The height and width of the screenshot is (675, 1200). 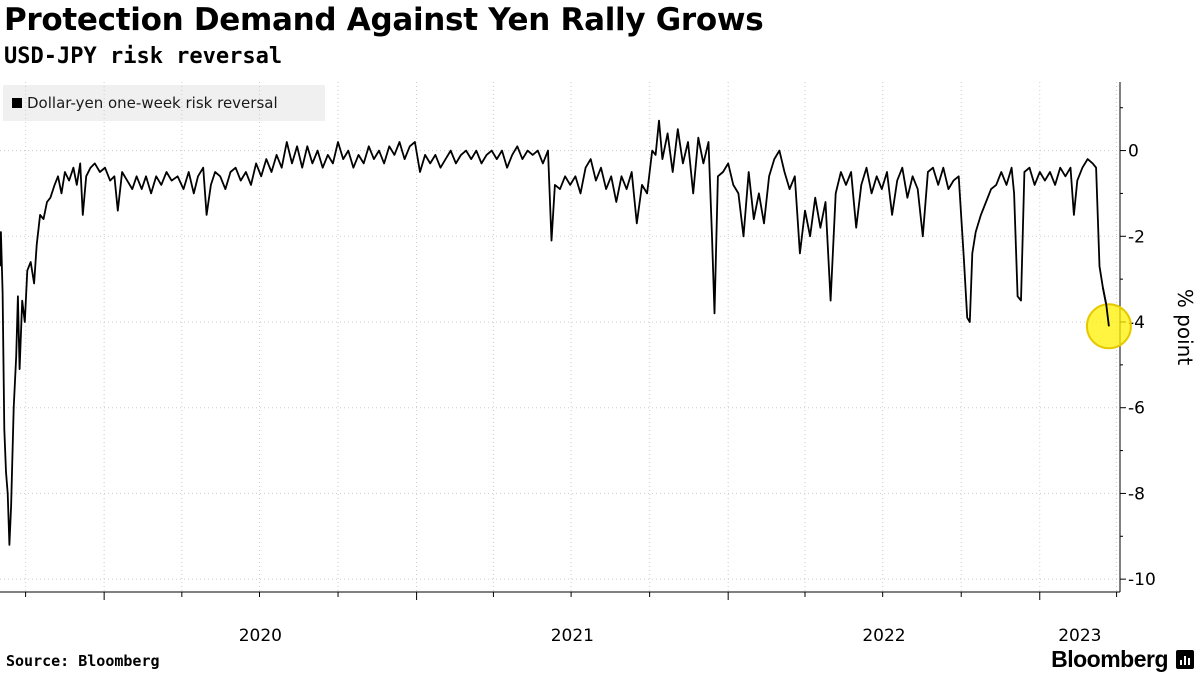 What do you see at coordinates (1106, 307) in the screenshot?
I see `series-line-end` at bounding box center [1106, 307].